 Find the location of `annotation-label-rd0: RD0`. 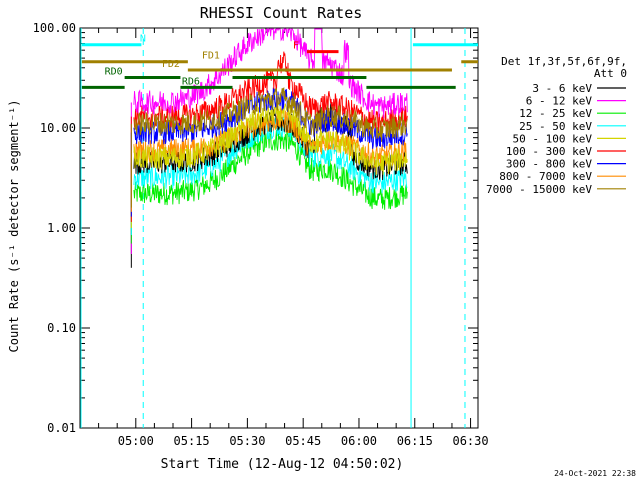

annotation-label-rd0: RD0 is located at coordinates (114, 71).